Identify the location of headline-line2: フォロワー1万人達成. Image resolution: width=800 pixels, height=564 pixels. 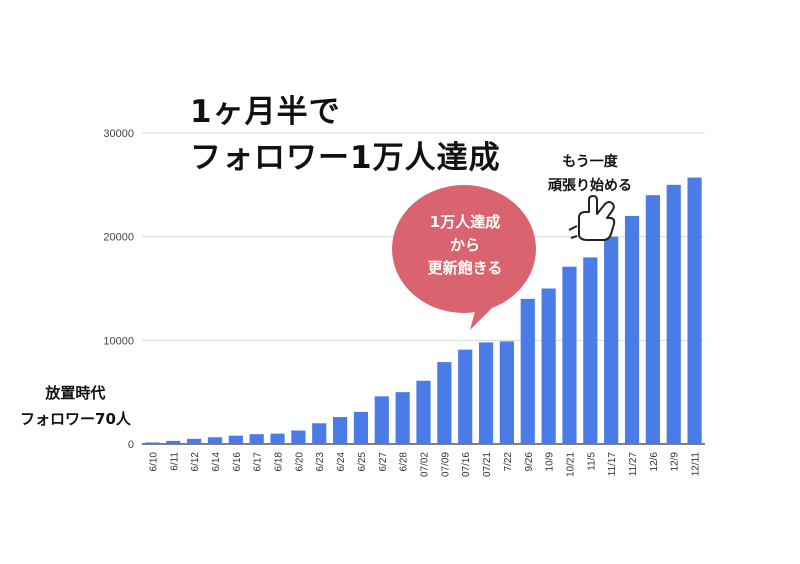
(345, 158).